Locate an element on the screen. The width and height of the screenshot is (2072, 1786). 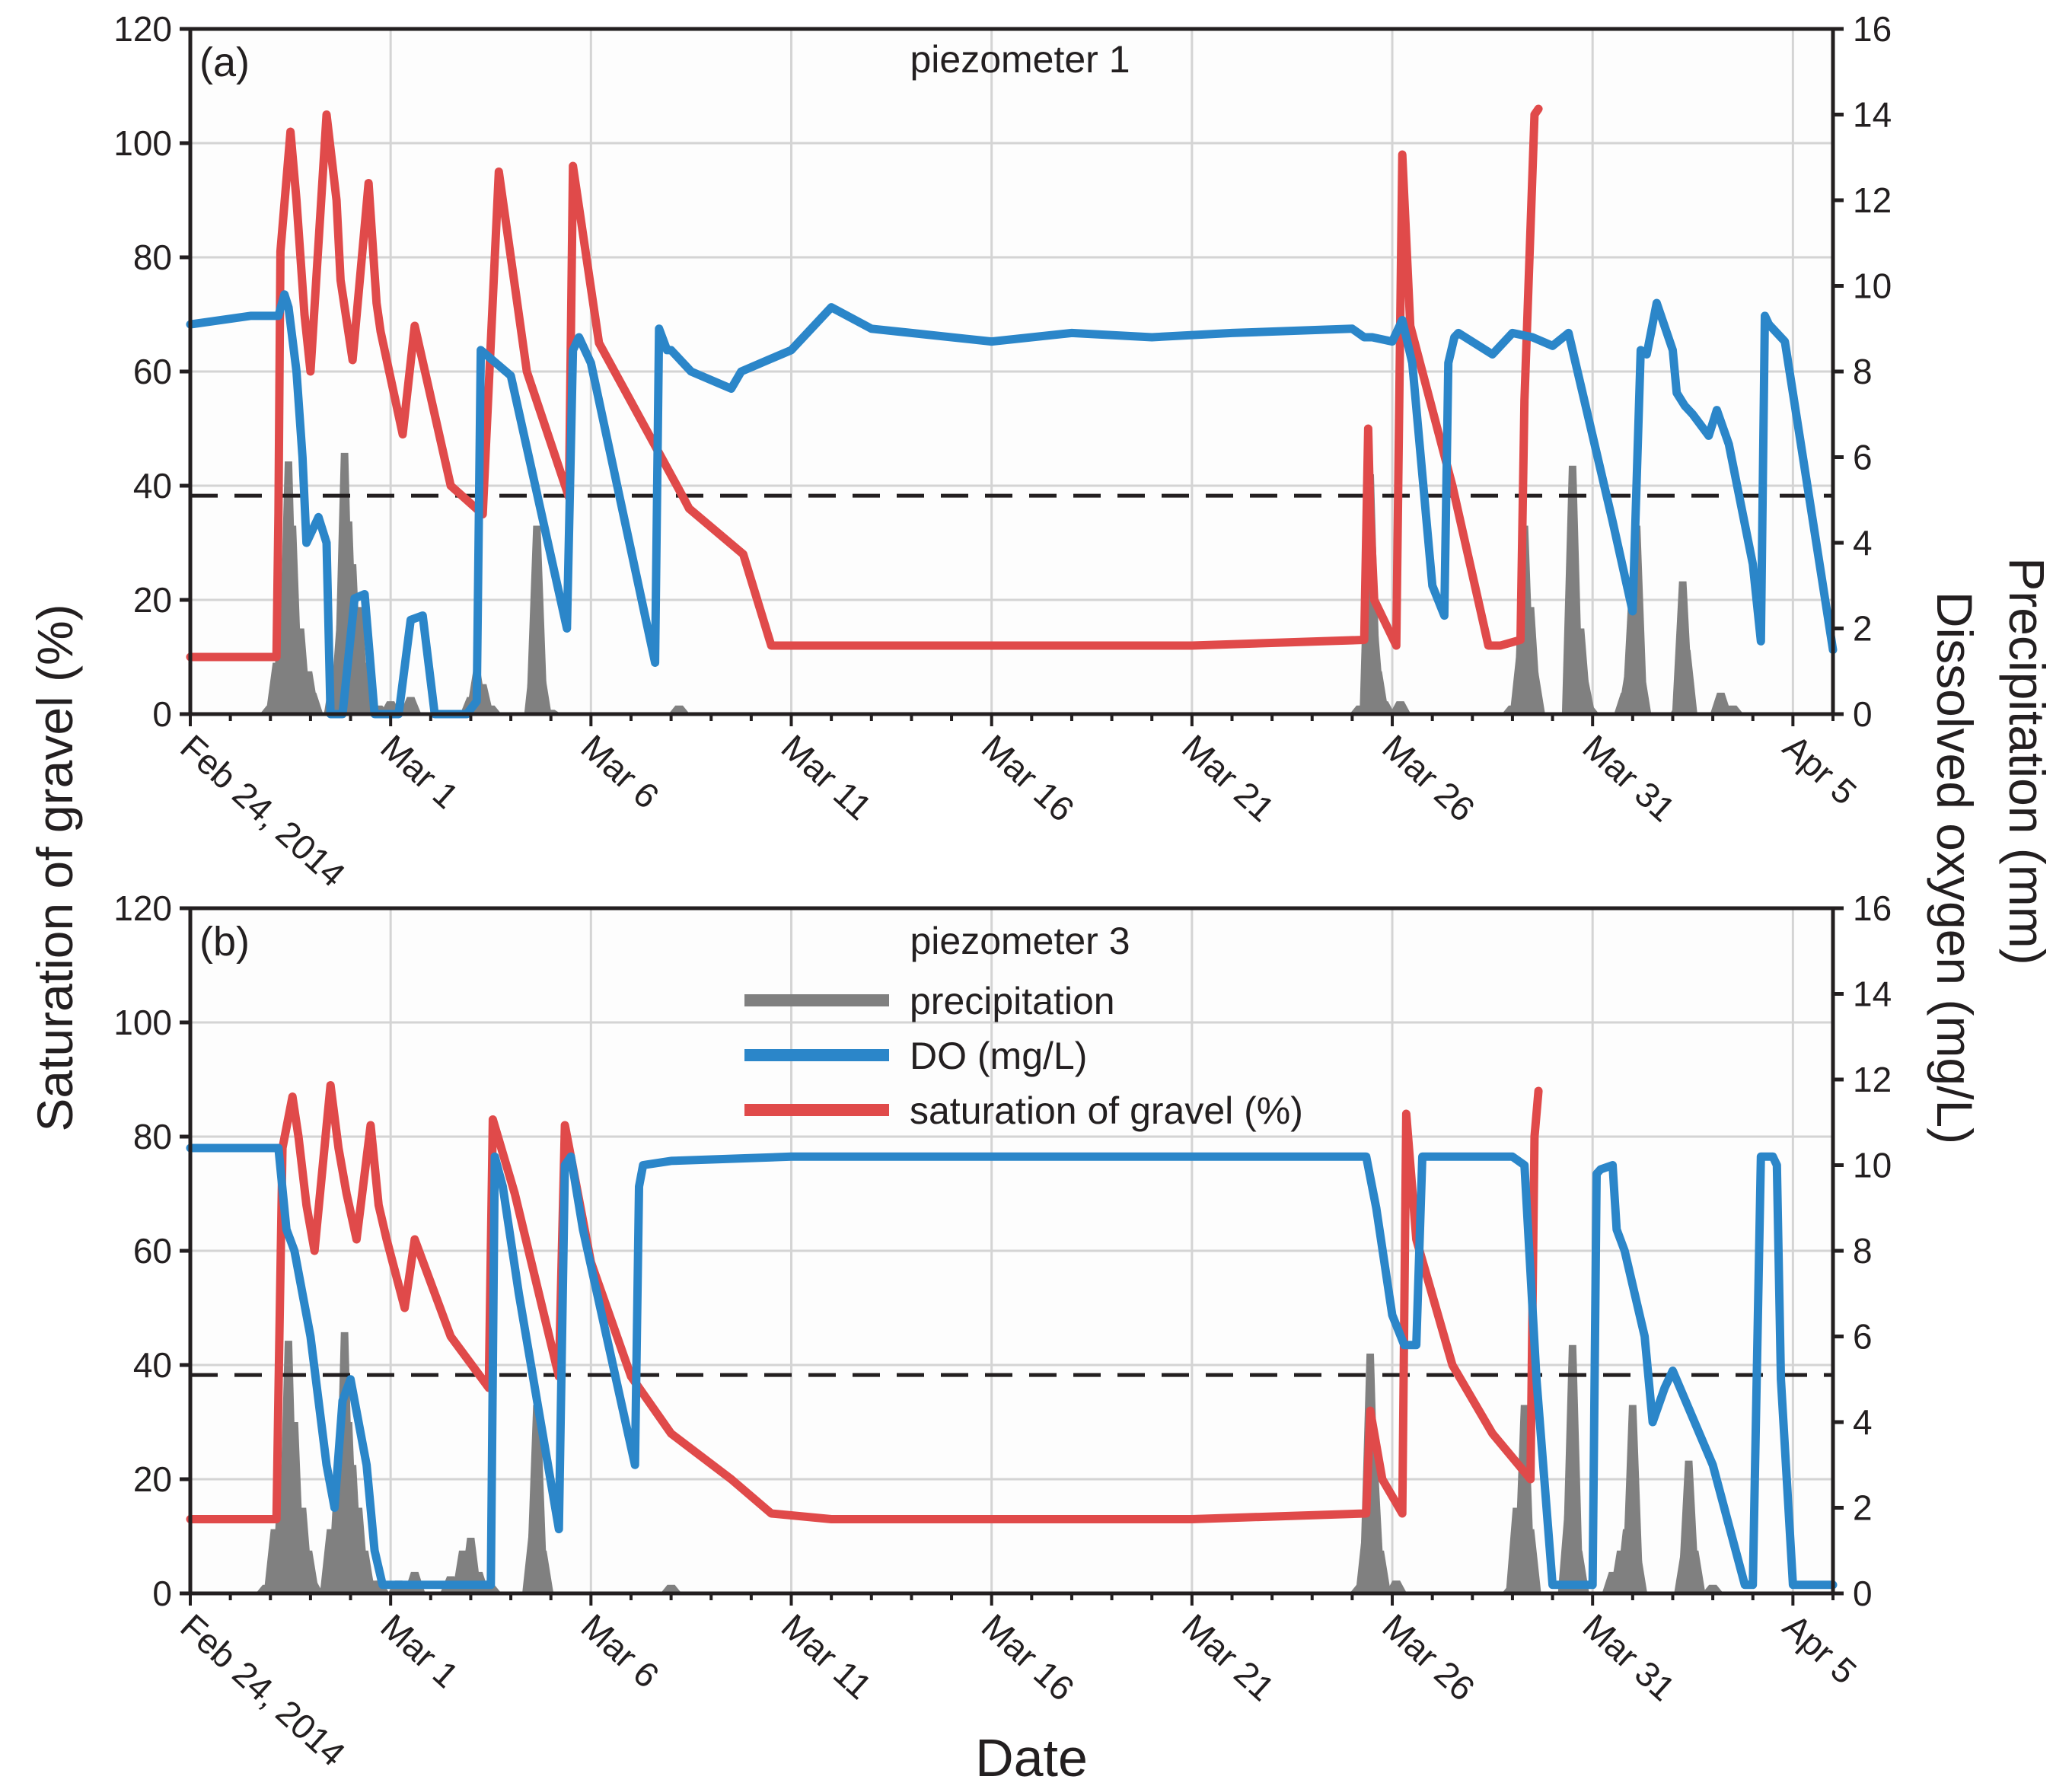
y-left-tick-label-a-40: 40 is located at coordinates (152, 486).